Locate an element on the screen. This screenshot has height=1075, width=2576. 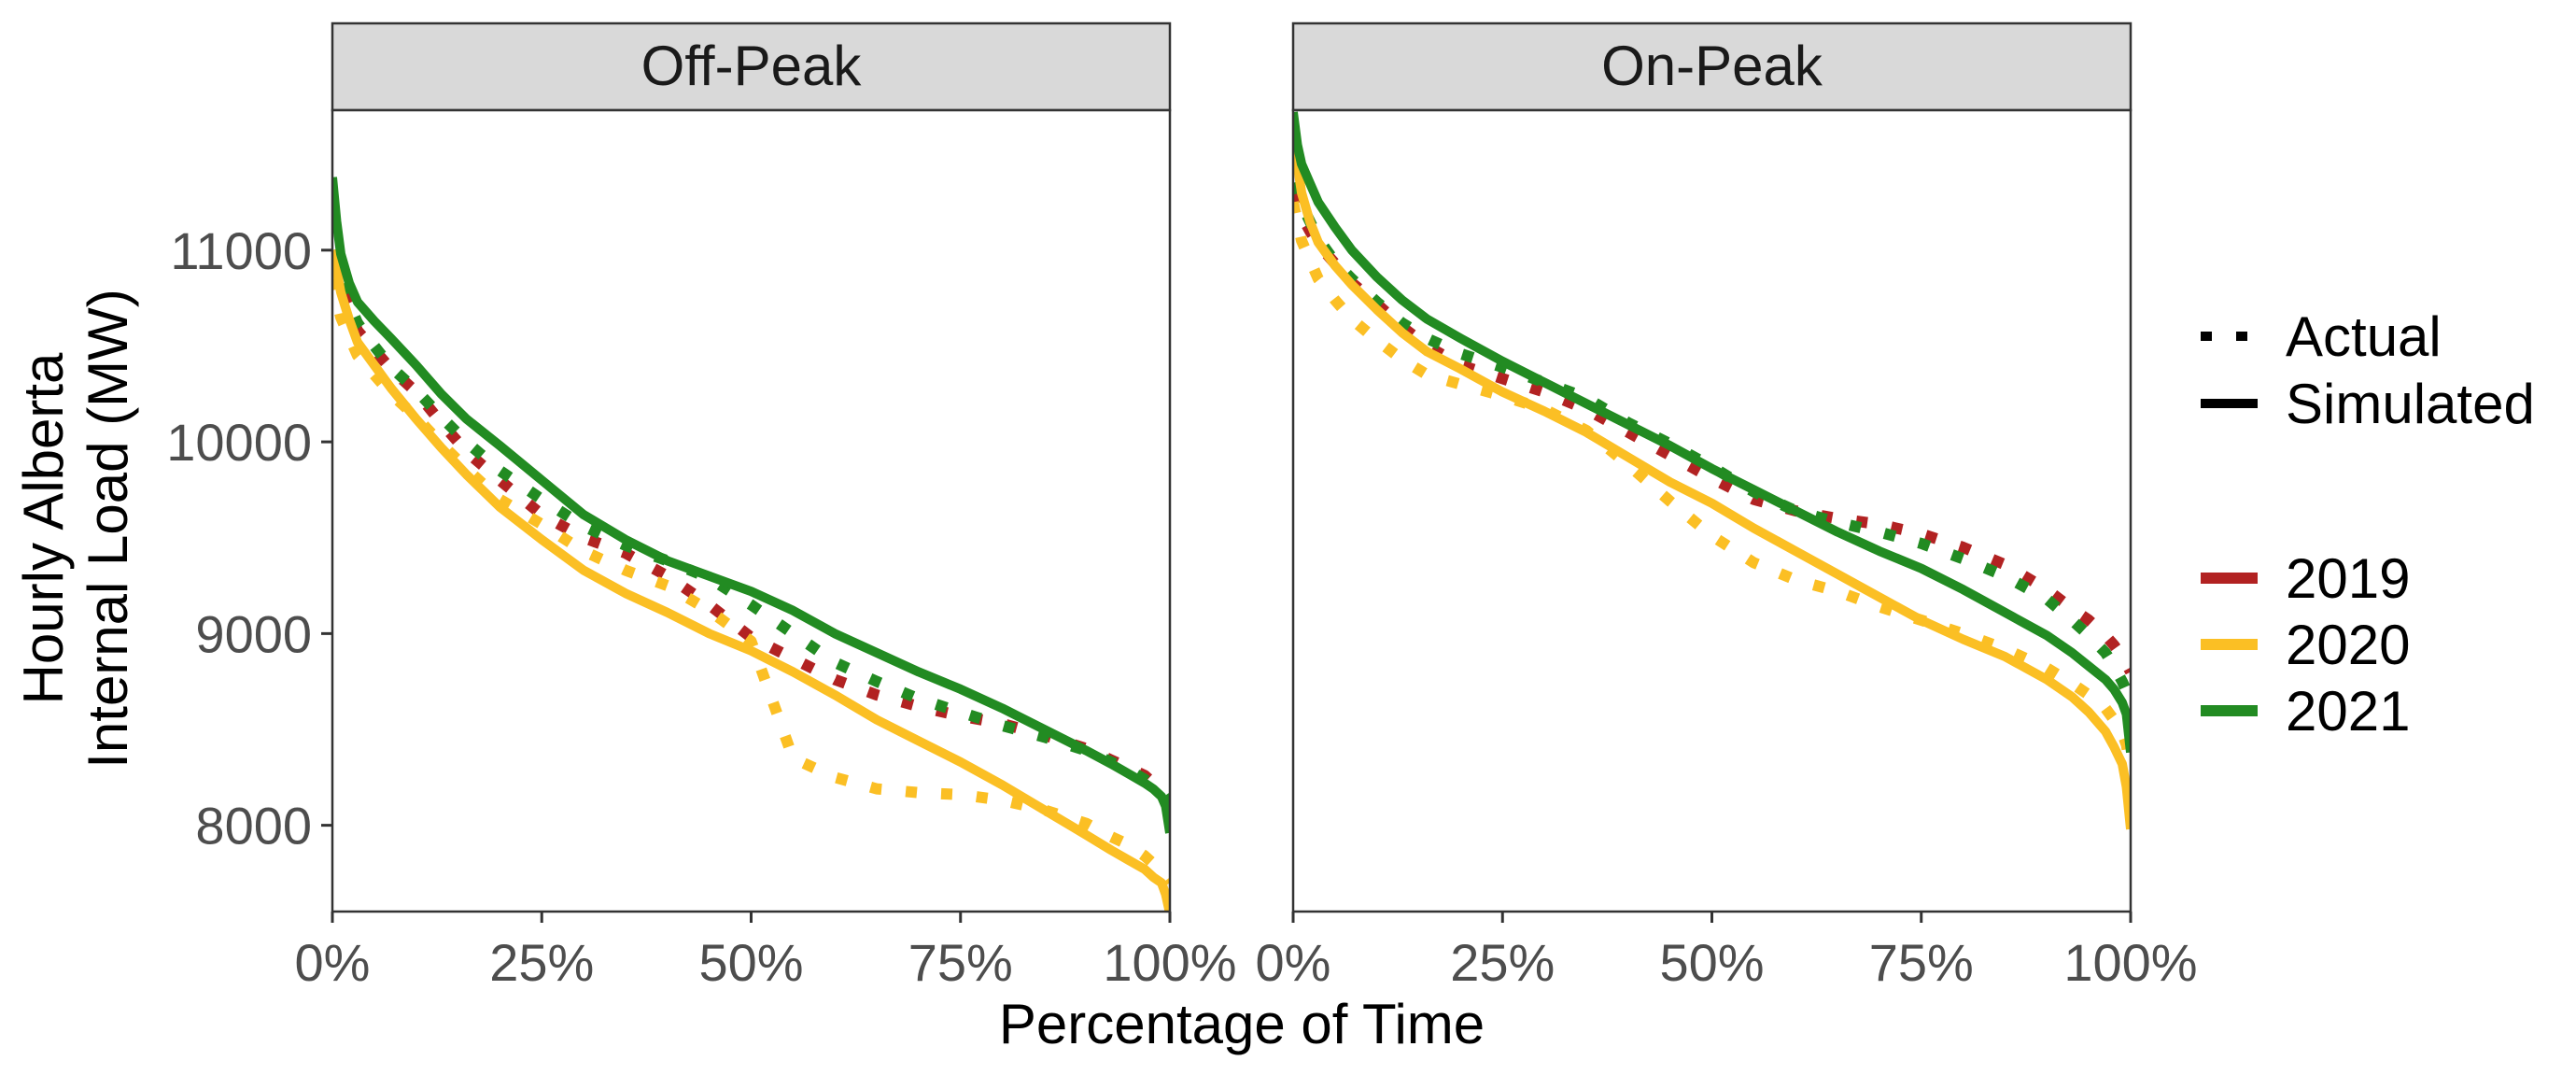
legend-item-2020: 2020 is located at coordinates (2305, 645).